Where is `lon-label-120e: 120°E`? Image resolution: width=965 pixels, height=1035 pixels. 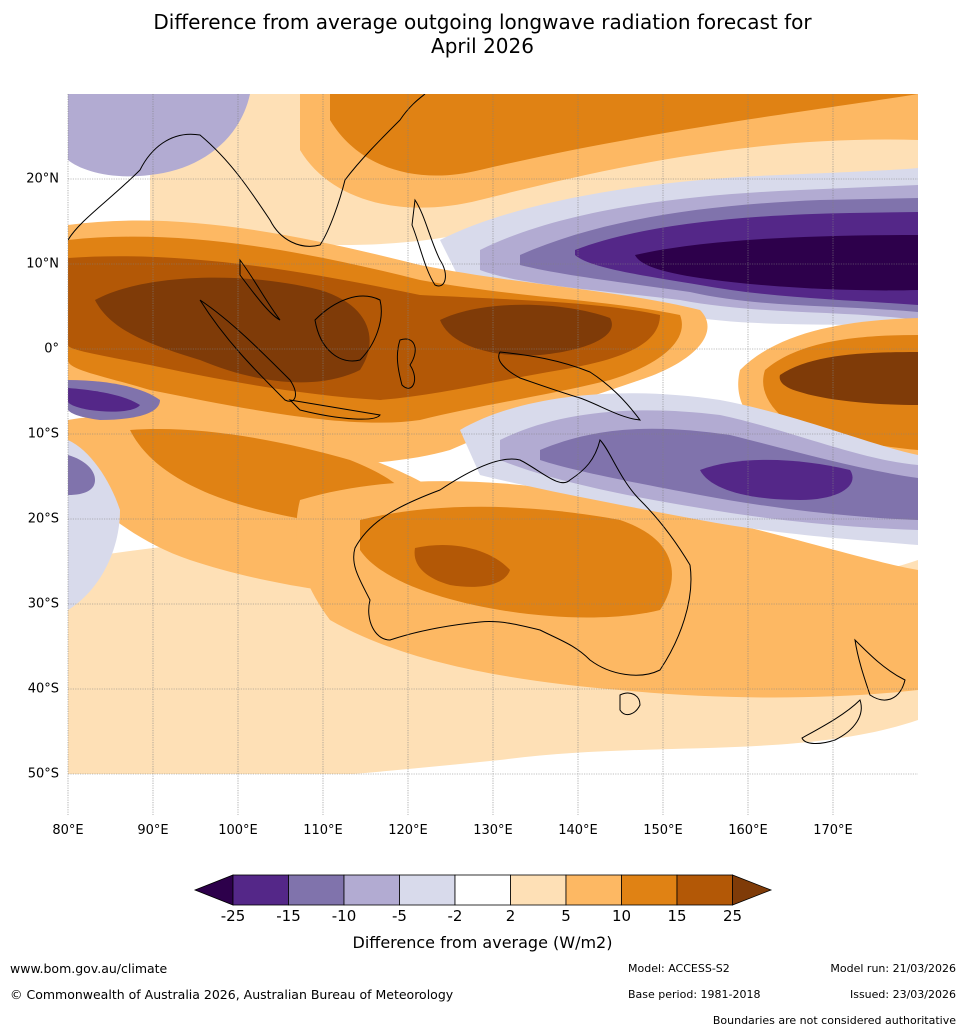
lon-label-120e: 120°E is located at coordinates (408, 830).